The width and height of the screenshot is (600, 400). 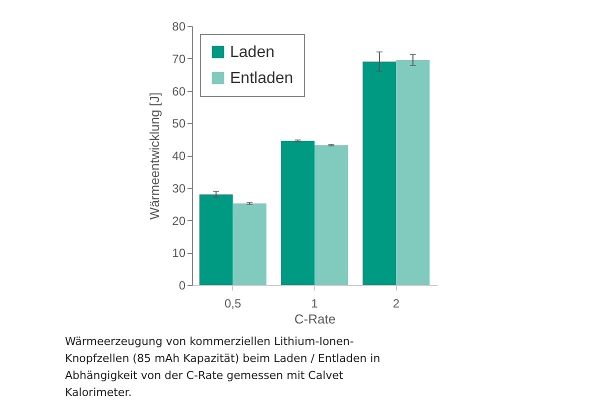 What do you see at coordinates (179, 188) in the screenshot?
I see `y-tick-label: 30` at bounding box center [179, 188].